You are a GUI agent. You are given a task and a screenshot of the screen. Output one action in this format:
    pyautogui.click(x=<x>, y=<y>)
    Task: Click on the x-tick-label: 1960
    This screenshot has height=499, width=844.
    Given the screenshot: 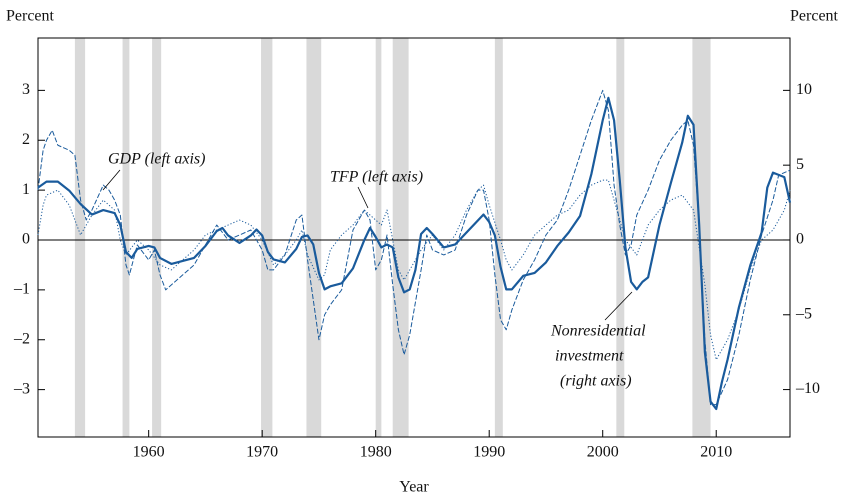 What is the action you would take?
    pyautogui.click(x=149, y=452)
    